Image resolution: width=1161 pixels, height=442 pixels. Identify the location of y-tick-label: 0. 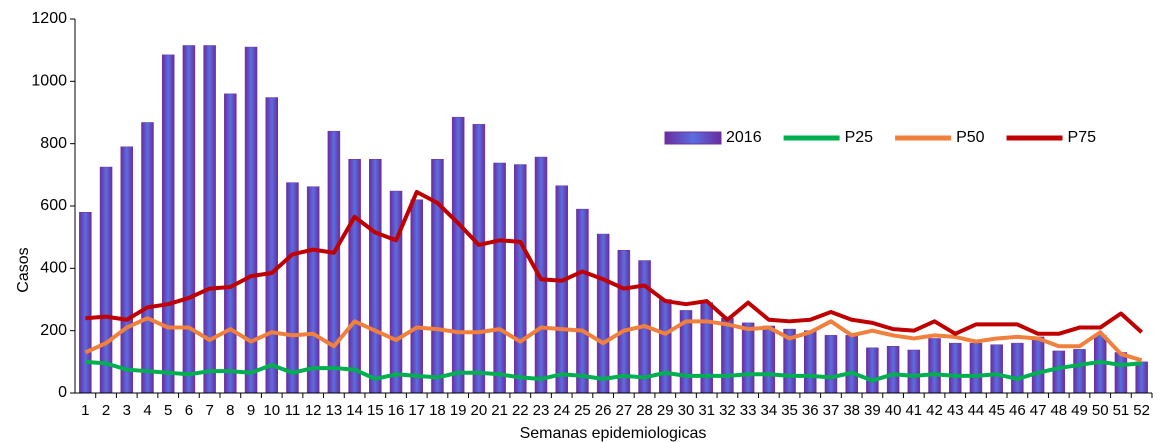
(62, 392).